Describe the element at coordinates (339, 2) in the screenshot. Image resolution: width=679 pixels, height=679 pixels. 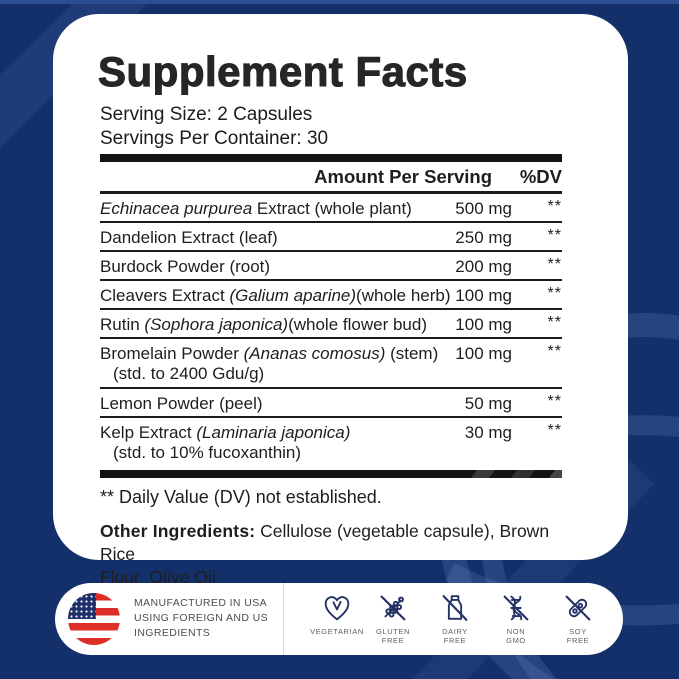
I see `top-accent-line` at that location.